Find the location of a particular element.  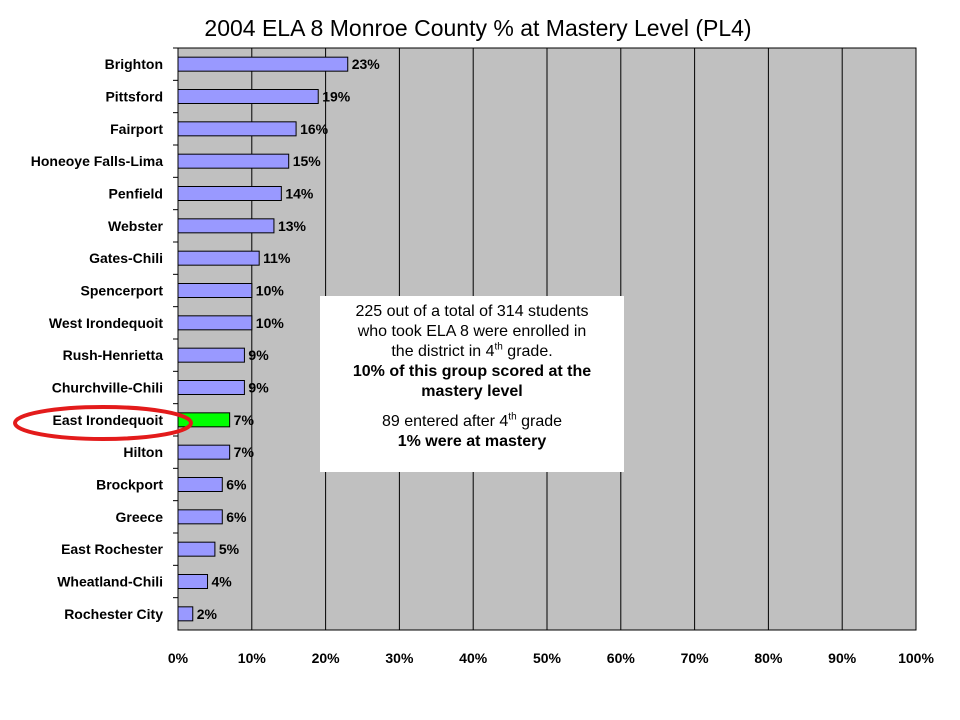

data-label: 11% is located at coordinates (277, 258).